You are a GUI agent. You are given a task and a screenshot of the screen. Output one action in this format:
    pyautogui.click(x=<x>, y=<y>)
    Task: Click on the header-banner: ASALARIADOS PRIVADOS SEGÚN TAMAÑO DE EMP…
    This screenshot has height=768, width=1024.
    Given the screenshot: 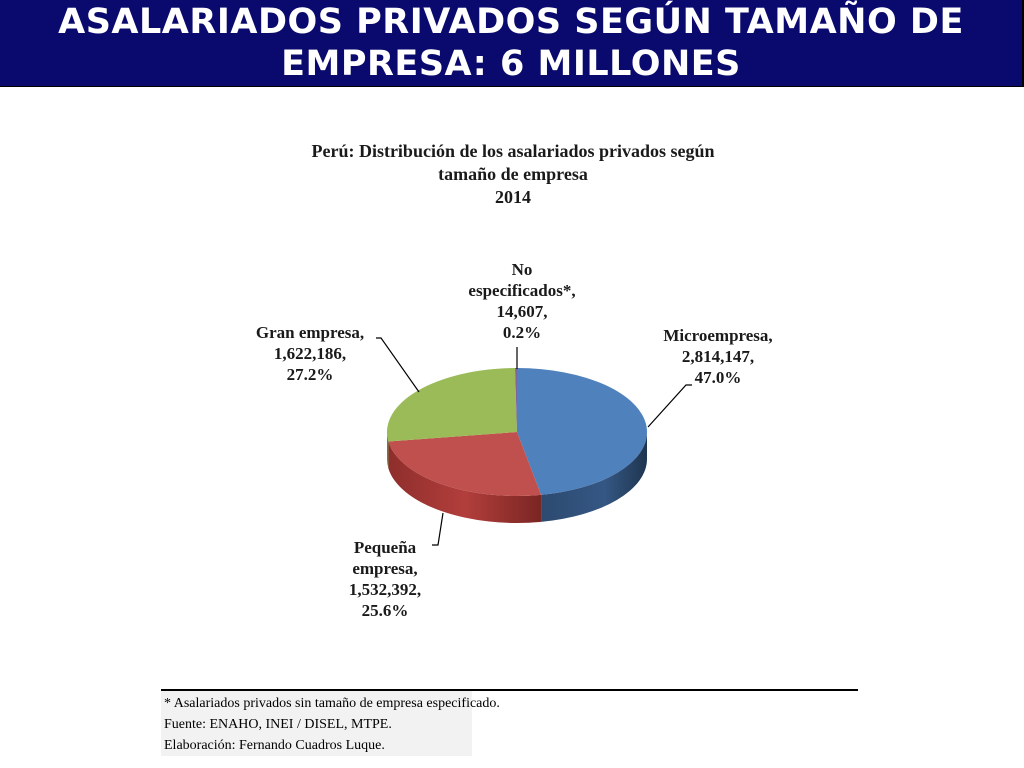 What is the action you would take?
    pyautogui.click(x=512, y=43)
    